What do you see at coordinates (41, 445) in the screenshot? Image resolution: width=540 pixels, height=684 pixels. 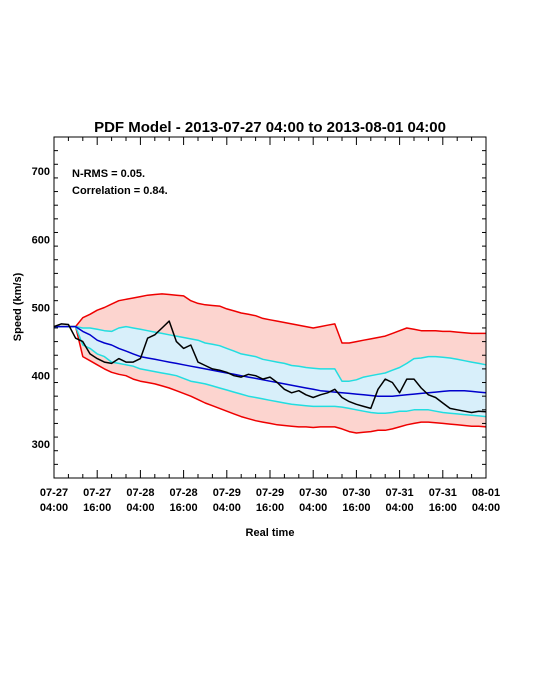 I see `y-tick-label: 300` at bounding box center [41, 445].